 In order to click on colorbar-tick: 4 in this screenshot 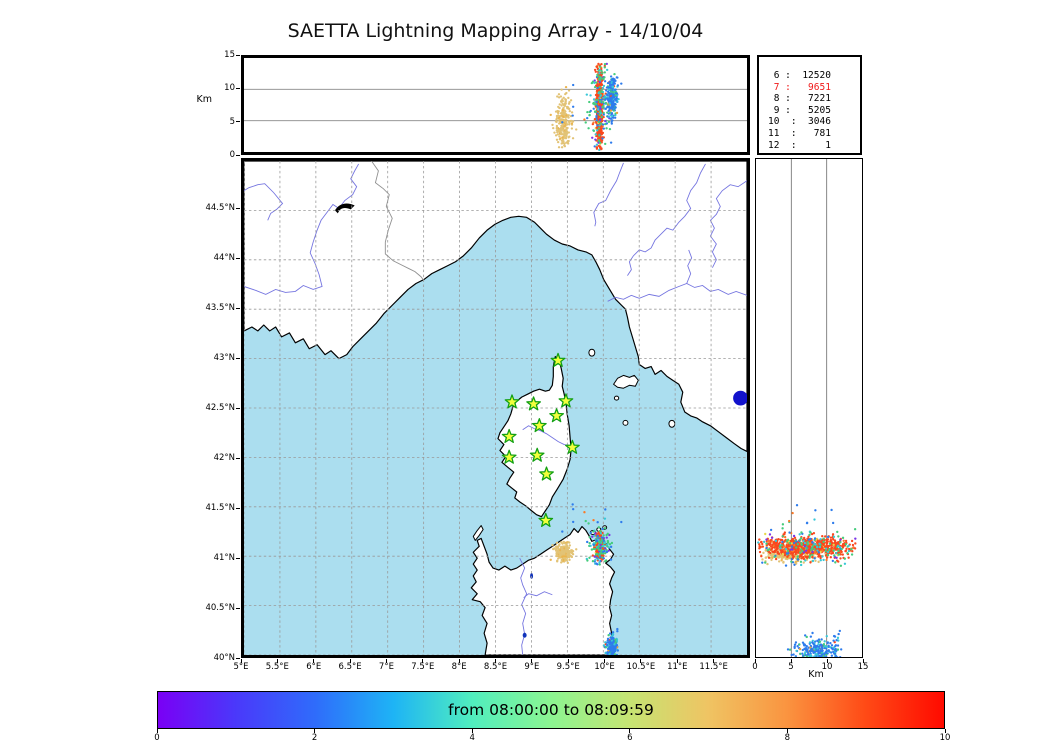, I will do `click(472, 738)`.